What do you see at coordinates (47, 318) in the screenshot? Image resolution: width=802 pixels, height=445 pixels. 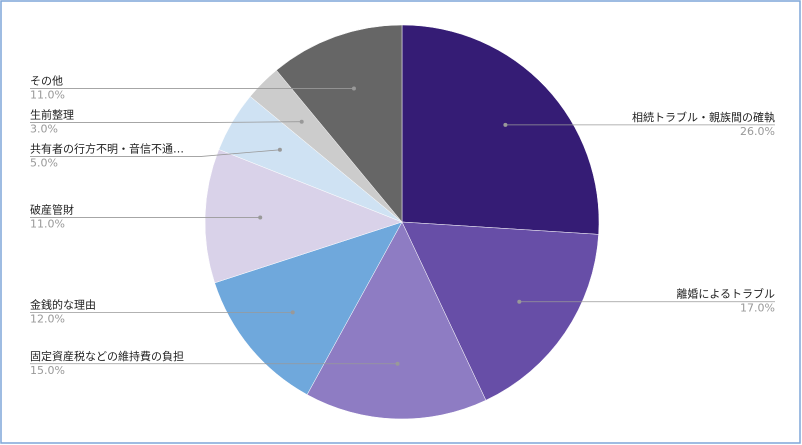 I see `slice-value: 12.0%` at bounding box center [47, 318].